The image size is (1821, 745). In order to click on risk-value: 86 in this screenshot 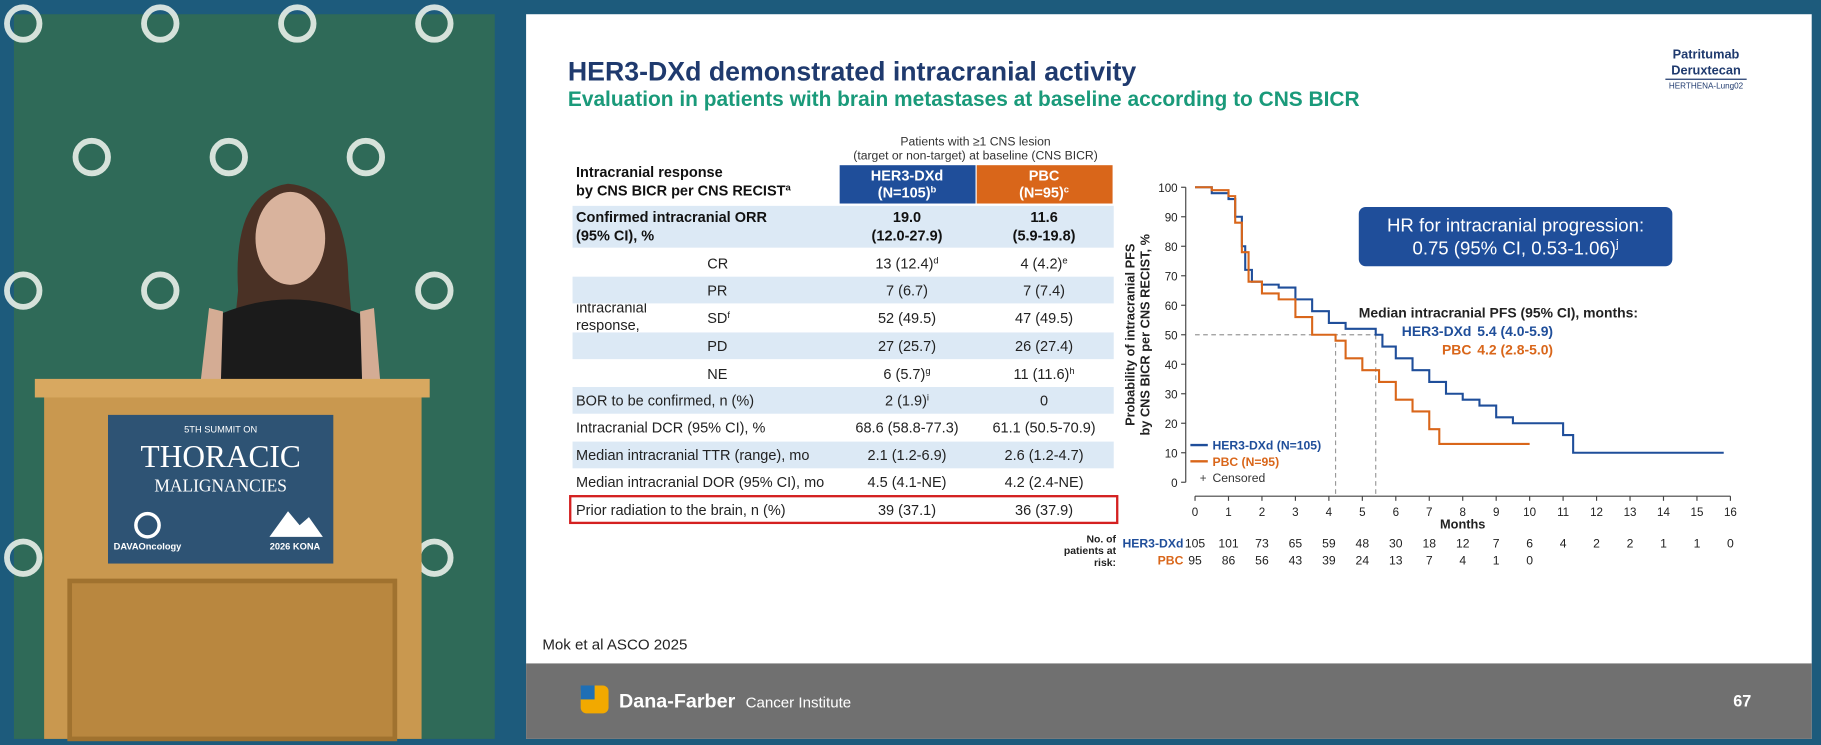, I will do `click(1229, 561)`.